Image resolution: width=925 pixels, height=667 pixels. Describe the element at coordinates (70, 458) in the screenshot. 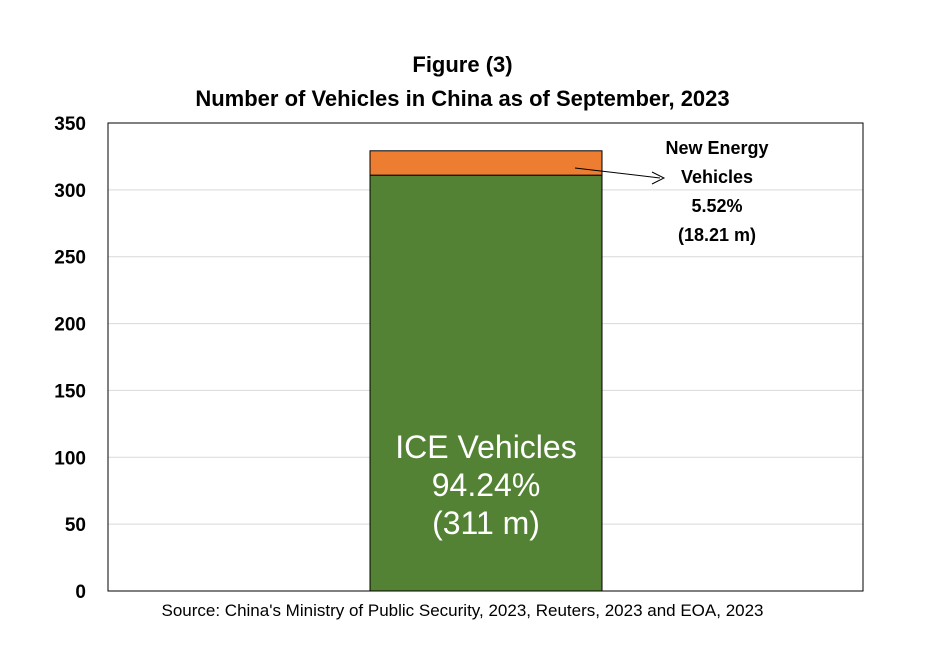

I see `y-tick-label: 100` at that location.